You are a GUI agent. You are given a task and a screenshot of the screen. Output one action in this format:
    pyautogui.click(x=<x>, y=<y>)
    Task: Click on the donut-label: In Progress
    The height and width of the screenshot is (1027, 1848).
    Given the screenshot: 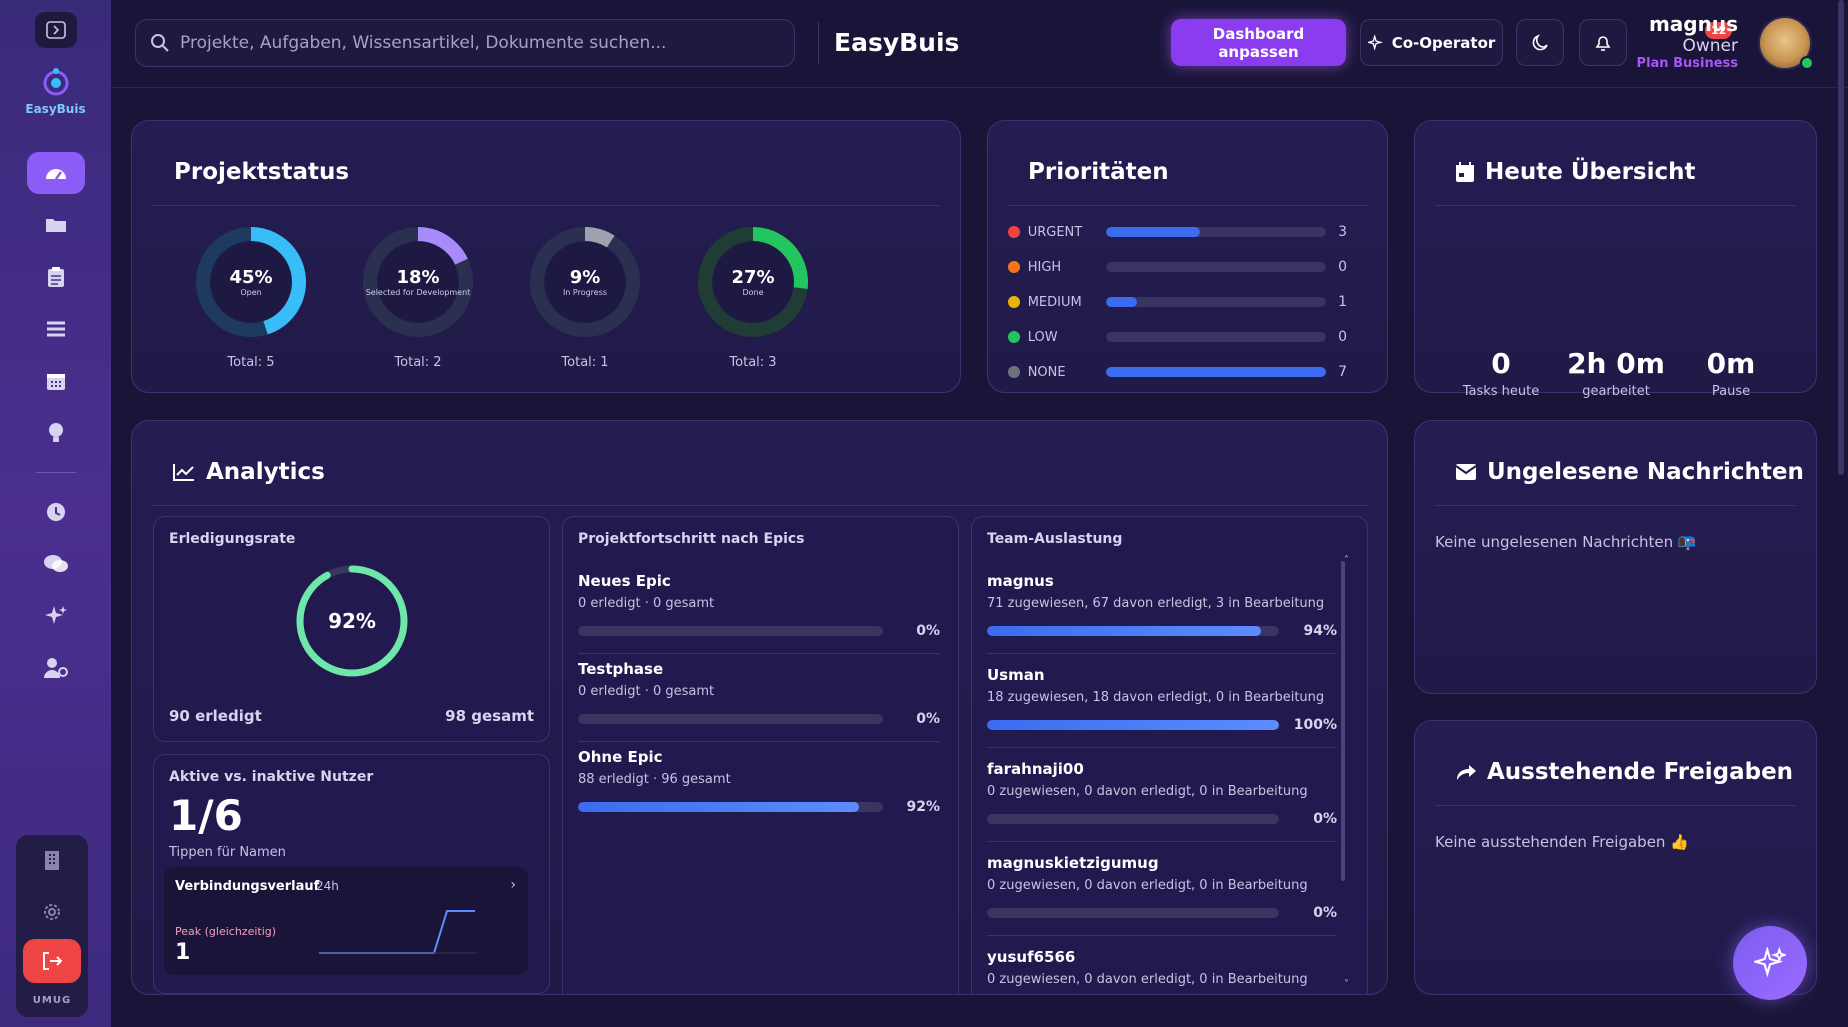 What is the action you would take?
    pyautogui.click(x=585, y=292)
    